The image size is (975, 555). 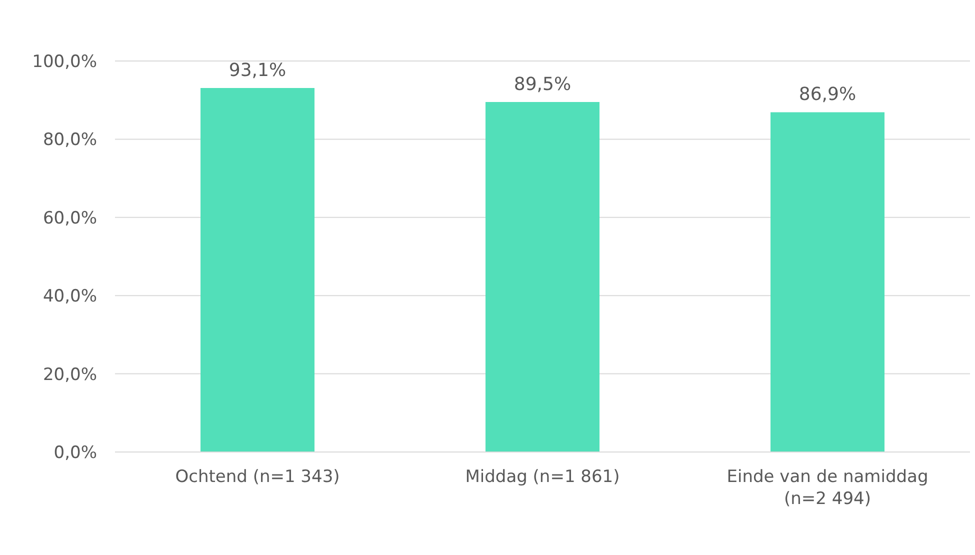 What do you see at coordinates (257, 477) in the screenshot?
I see `x-tick-label: Ochtend (n=1 343)` at bounding box center [257, 477].